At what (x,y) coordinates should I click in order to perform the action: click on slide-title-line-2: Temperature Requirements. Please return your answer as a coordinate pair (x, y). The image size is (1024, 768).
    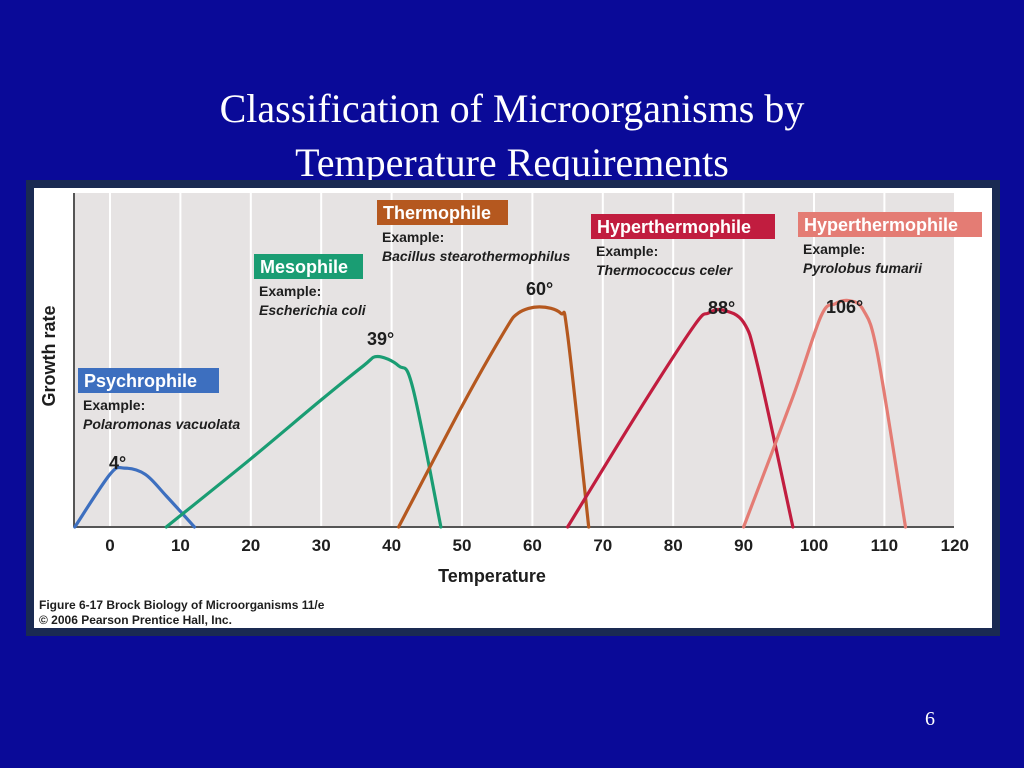
    Looking at the image, I should click on (512, 162).